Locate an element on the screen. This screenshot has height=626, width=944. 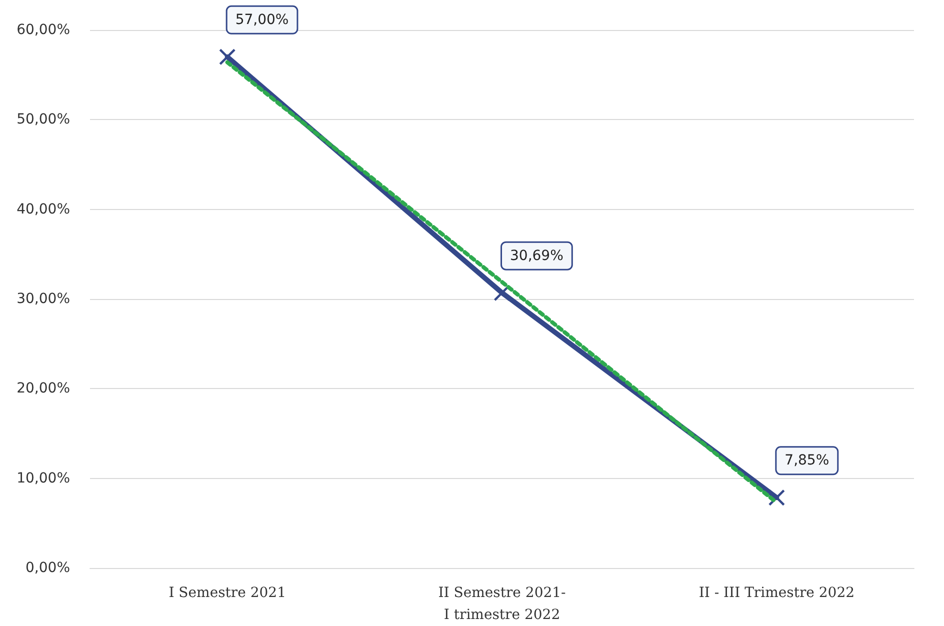
y-tick-label: 0,00% is located at coordinates (48, 568).